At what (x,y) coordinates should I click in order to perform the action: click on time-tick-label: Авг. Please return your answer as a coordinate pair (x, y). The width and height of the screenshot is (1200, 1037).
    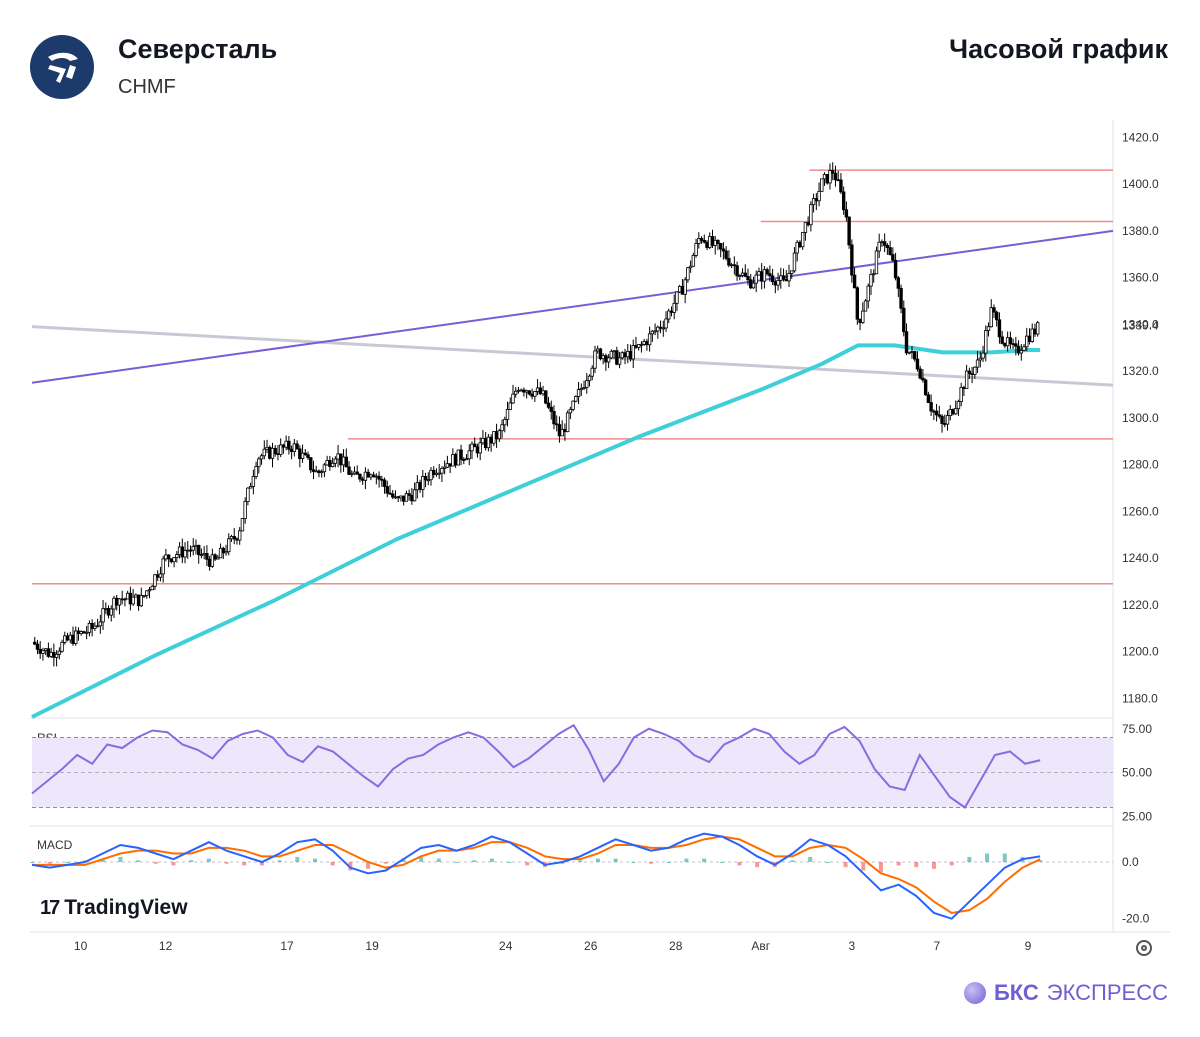
    Looking at the image, I should click on (760, 946).